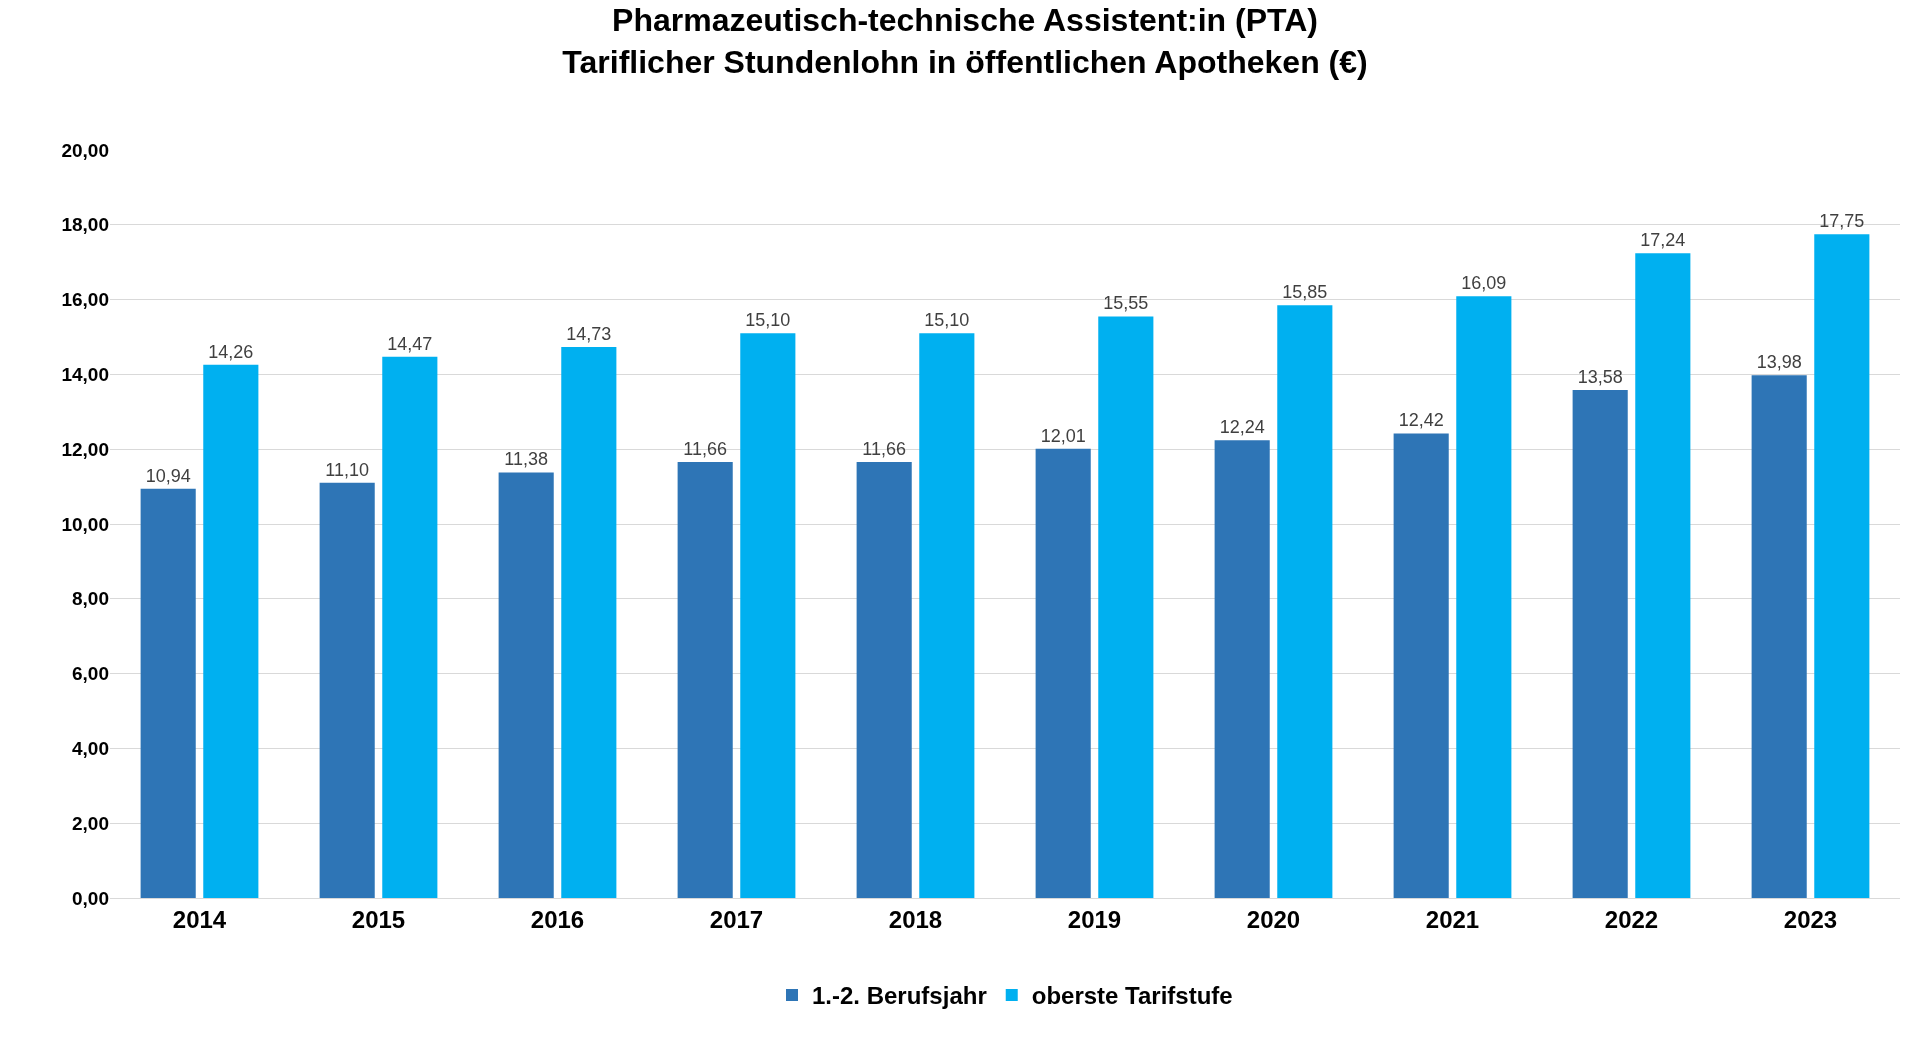  What do you see at coordinates (85, 300) in the screenshot?
I see `y-tick-label: 16,00` at bounding box center [85, 300].